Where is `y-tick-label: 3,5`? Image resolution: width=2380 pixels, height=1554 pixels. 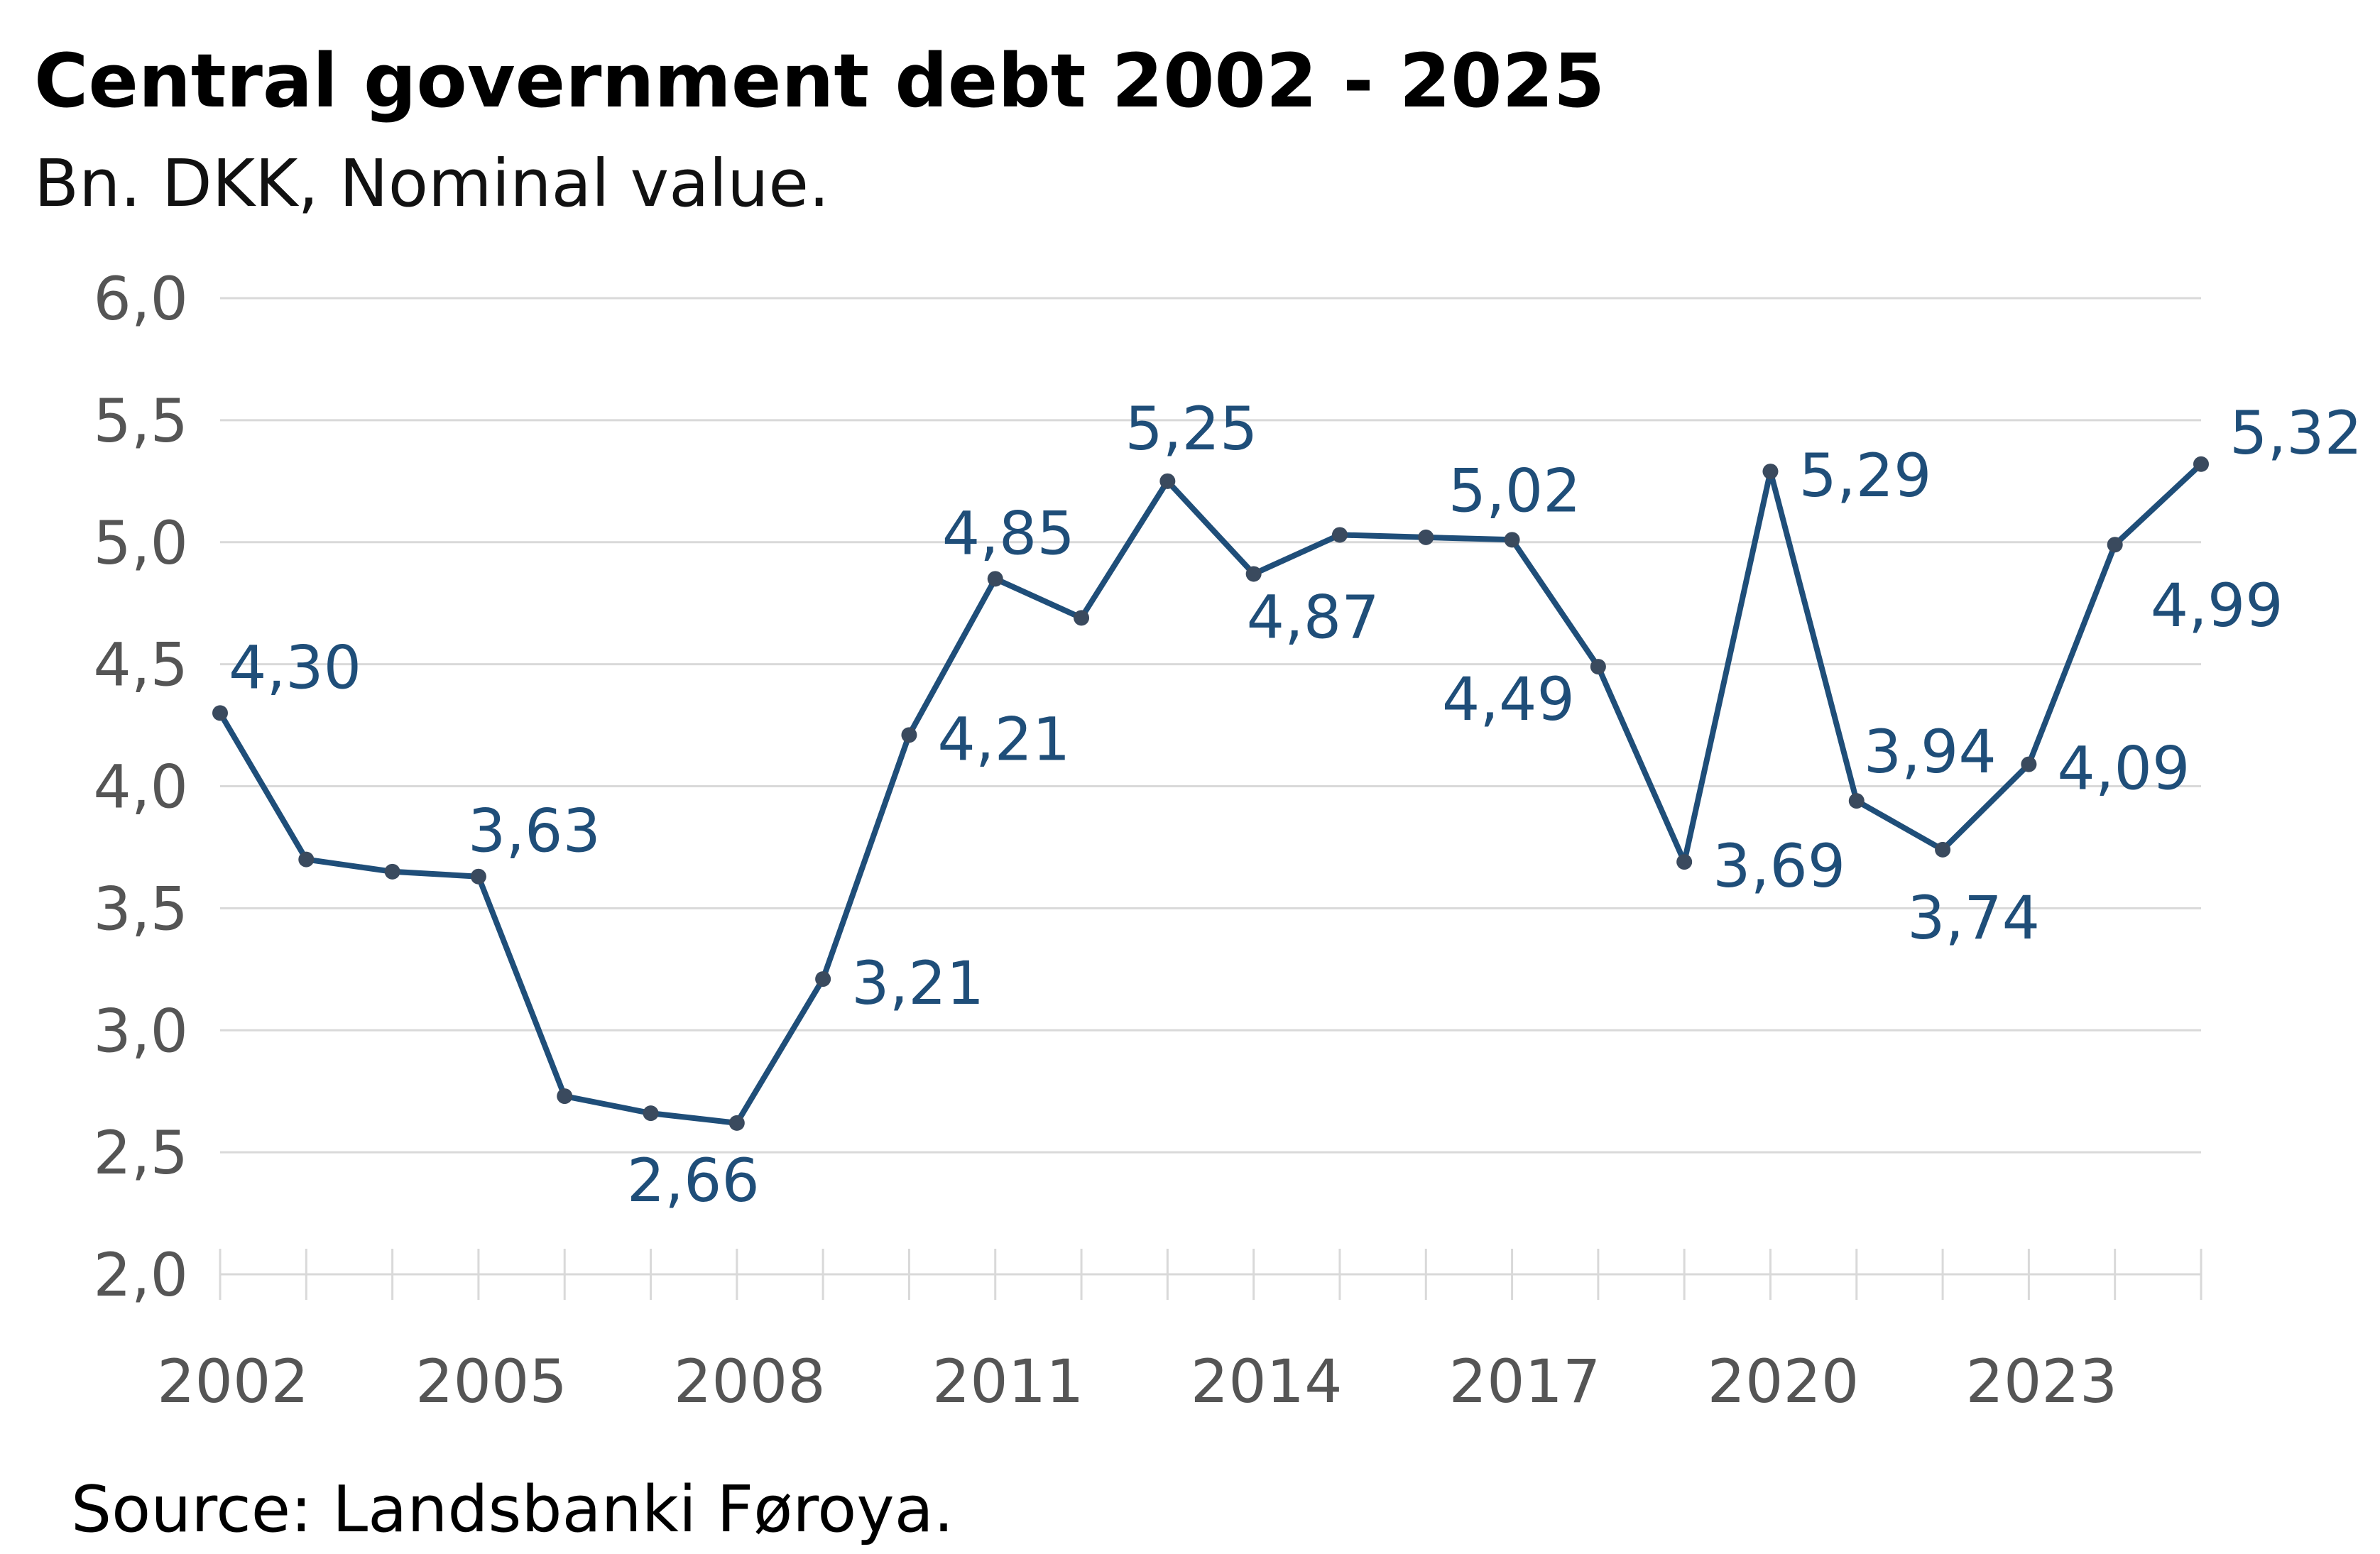
y-tick-label: 3,5 is located at coordinates (140, 908).